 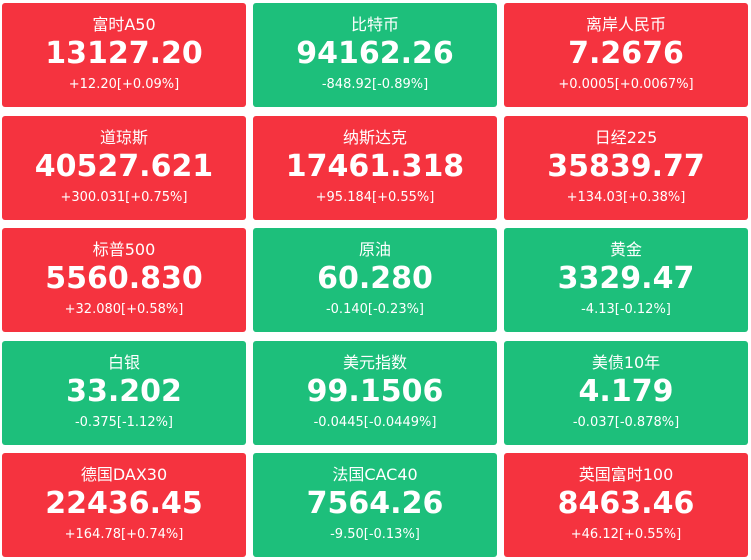 I want to click on quote-price: 33.202, so click(x=124, y=391).